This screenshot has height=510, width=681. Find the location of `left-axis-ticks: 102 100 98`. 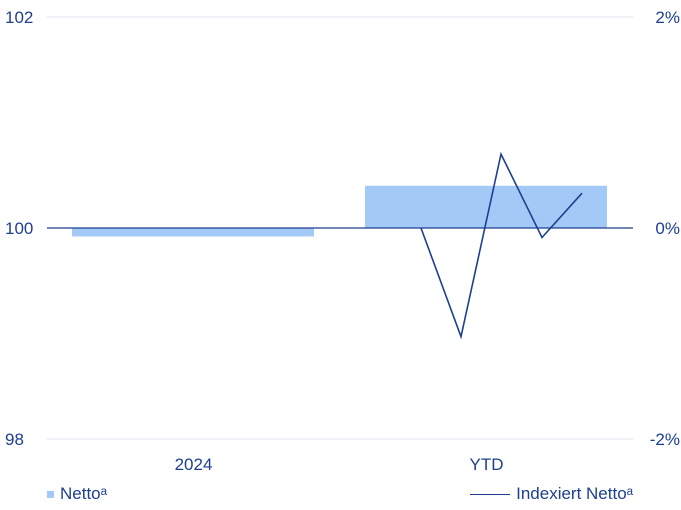

left-axis-ticks: 102 100 98 is located at coordinates (19, 228).